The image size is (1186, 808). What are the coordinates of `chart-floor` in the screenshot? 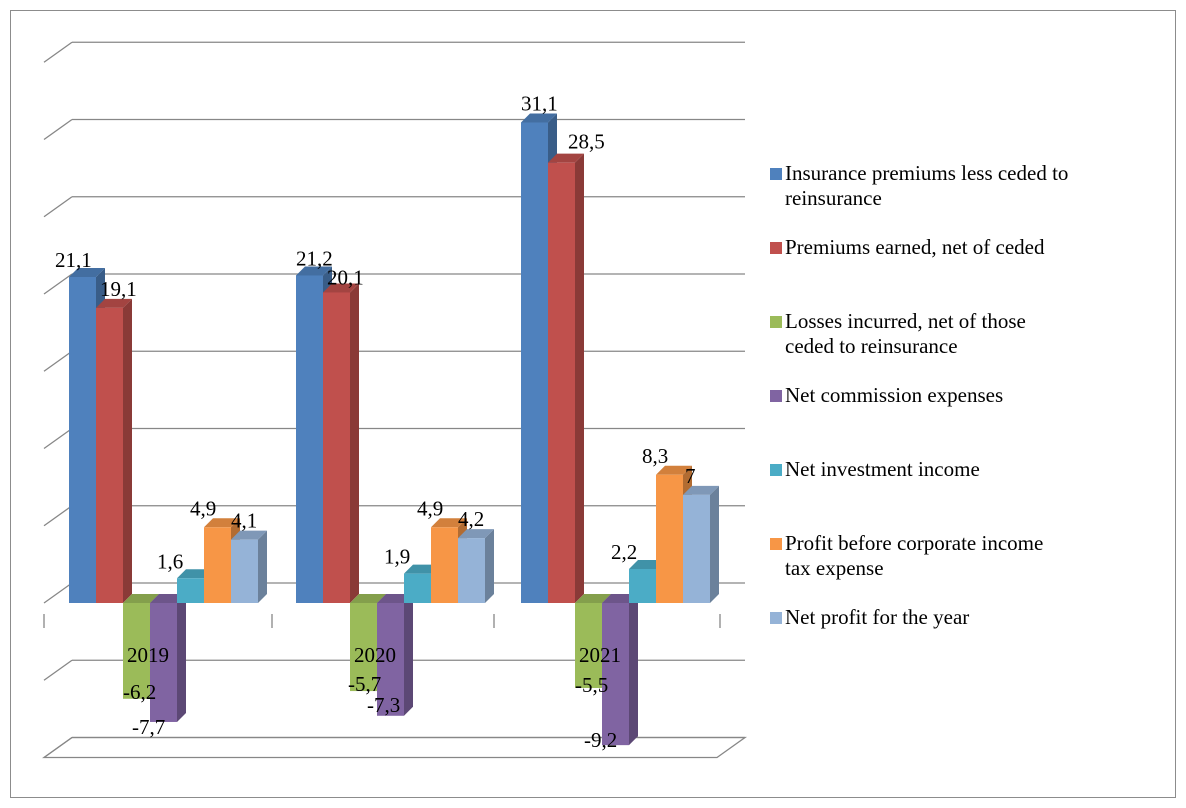 It's located at (394, 747).